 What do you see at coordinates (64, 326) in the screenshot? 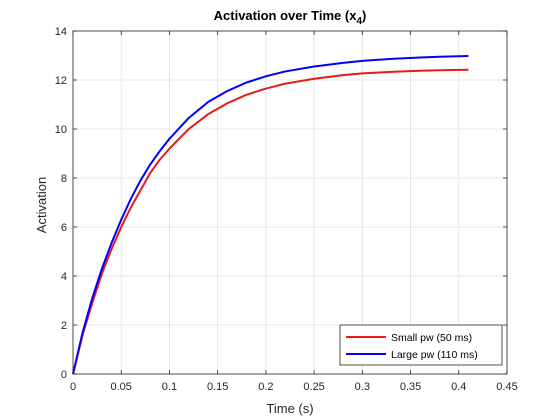
I see `y-tick-label: 2` at bounding box center [64, 326].